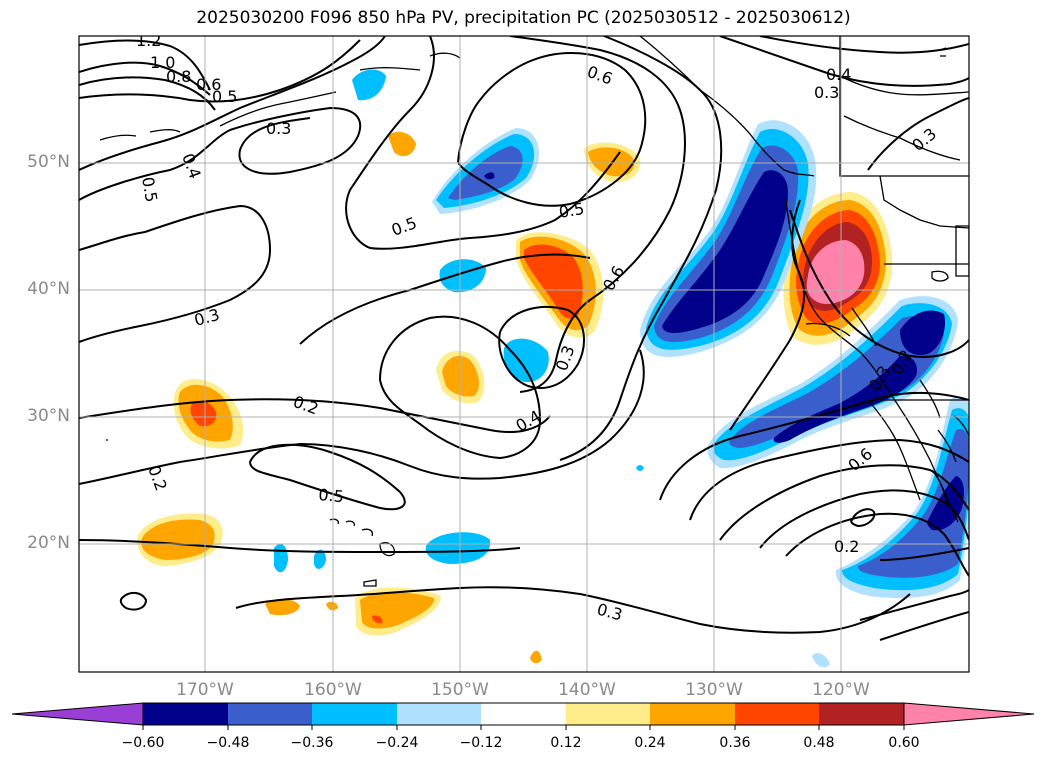 This screenshot has height=765, width=1047. Describe the element at coordinates (819, 743) in the screenshot. I see `colorbar-tick-label: 0.48` at that location.